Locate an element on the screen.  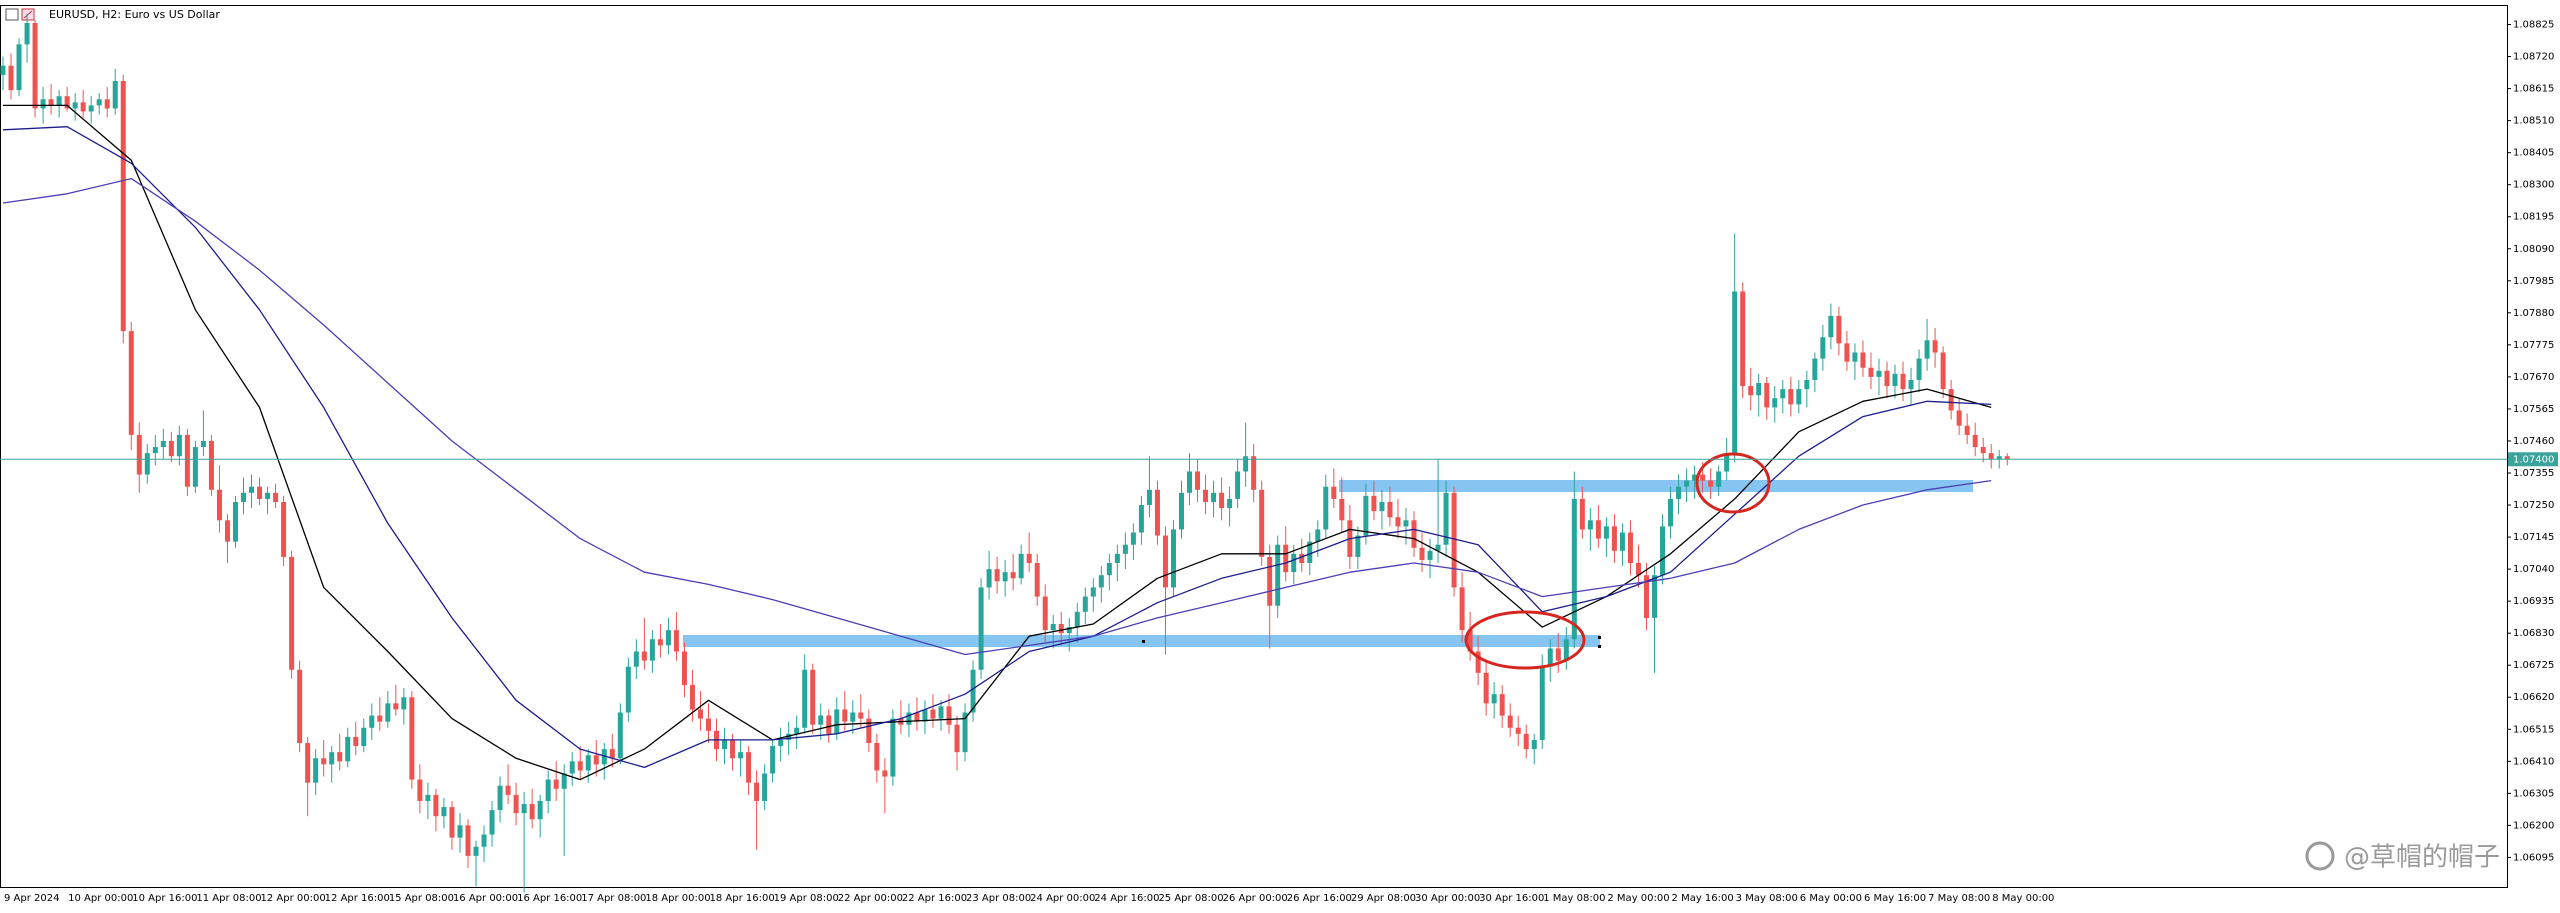
chart-title: EURUSD, H2: Euro vs US Dollar is located at coordinates (134, 14).